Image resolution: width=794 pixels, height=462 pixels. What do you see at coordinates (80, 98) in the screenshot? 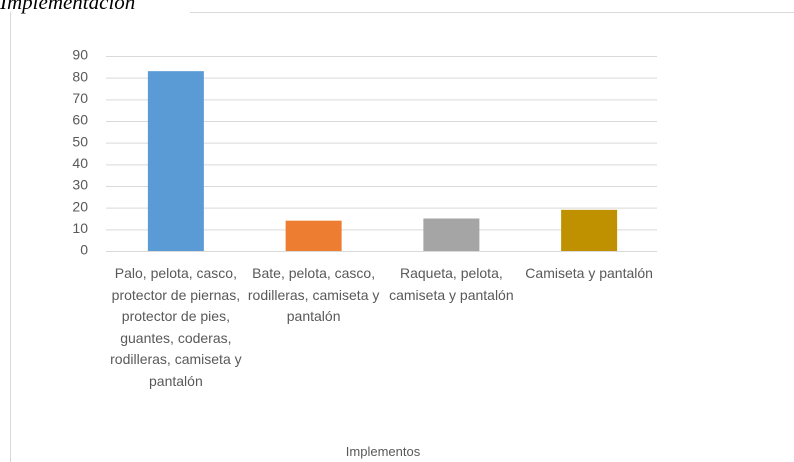
I see `y-tick-label: 70` at bounding box center [80, 98].